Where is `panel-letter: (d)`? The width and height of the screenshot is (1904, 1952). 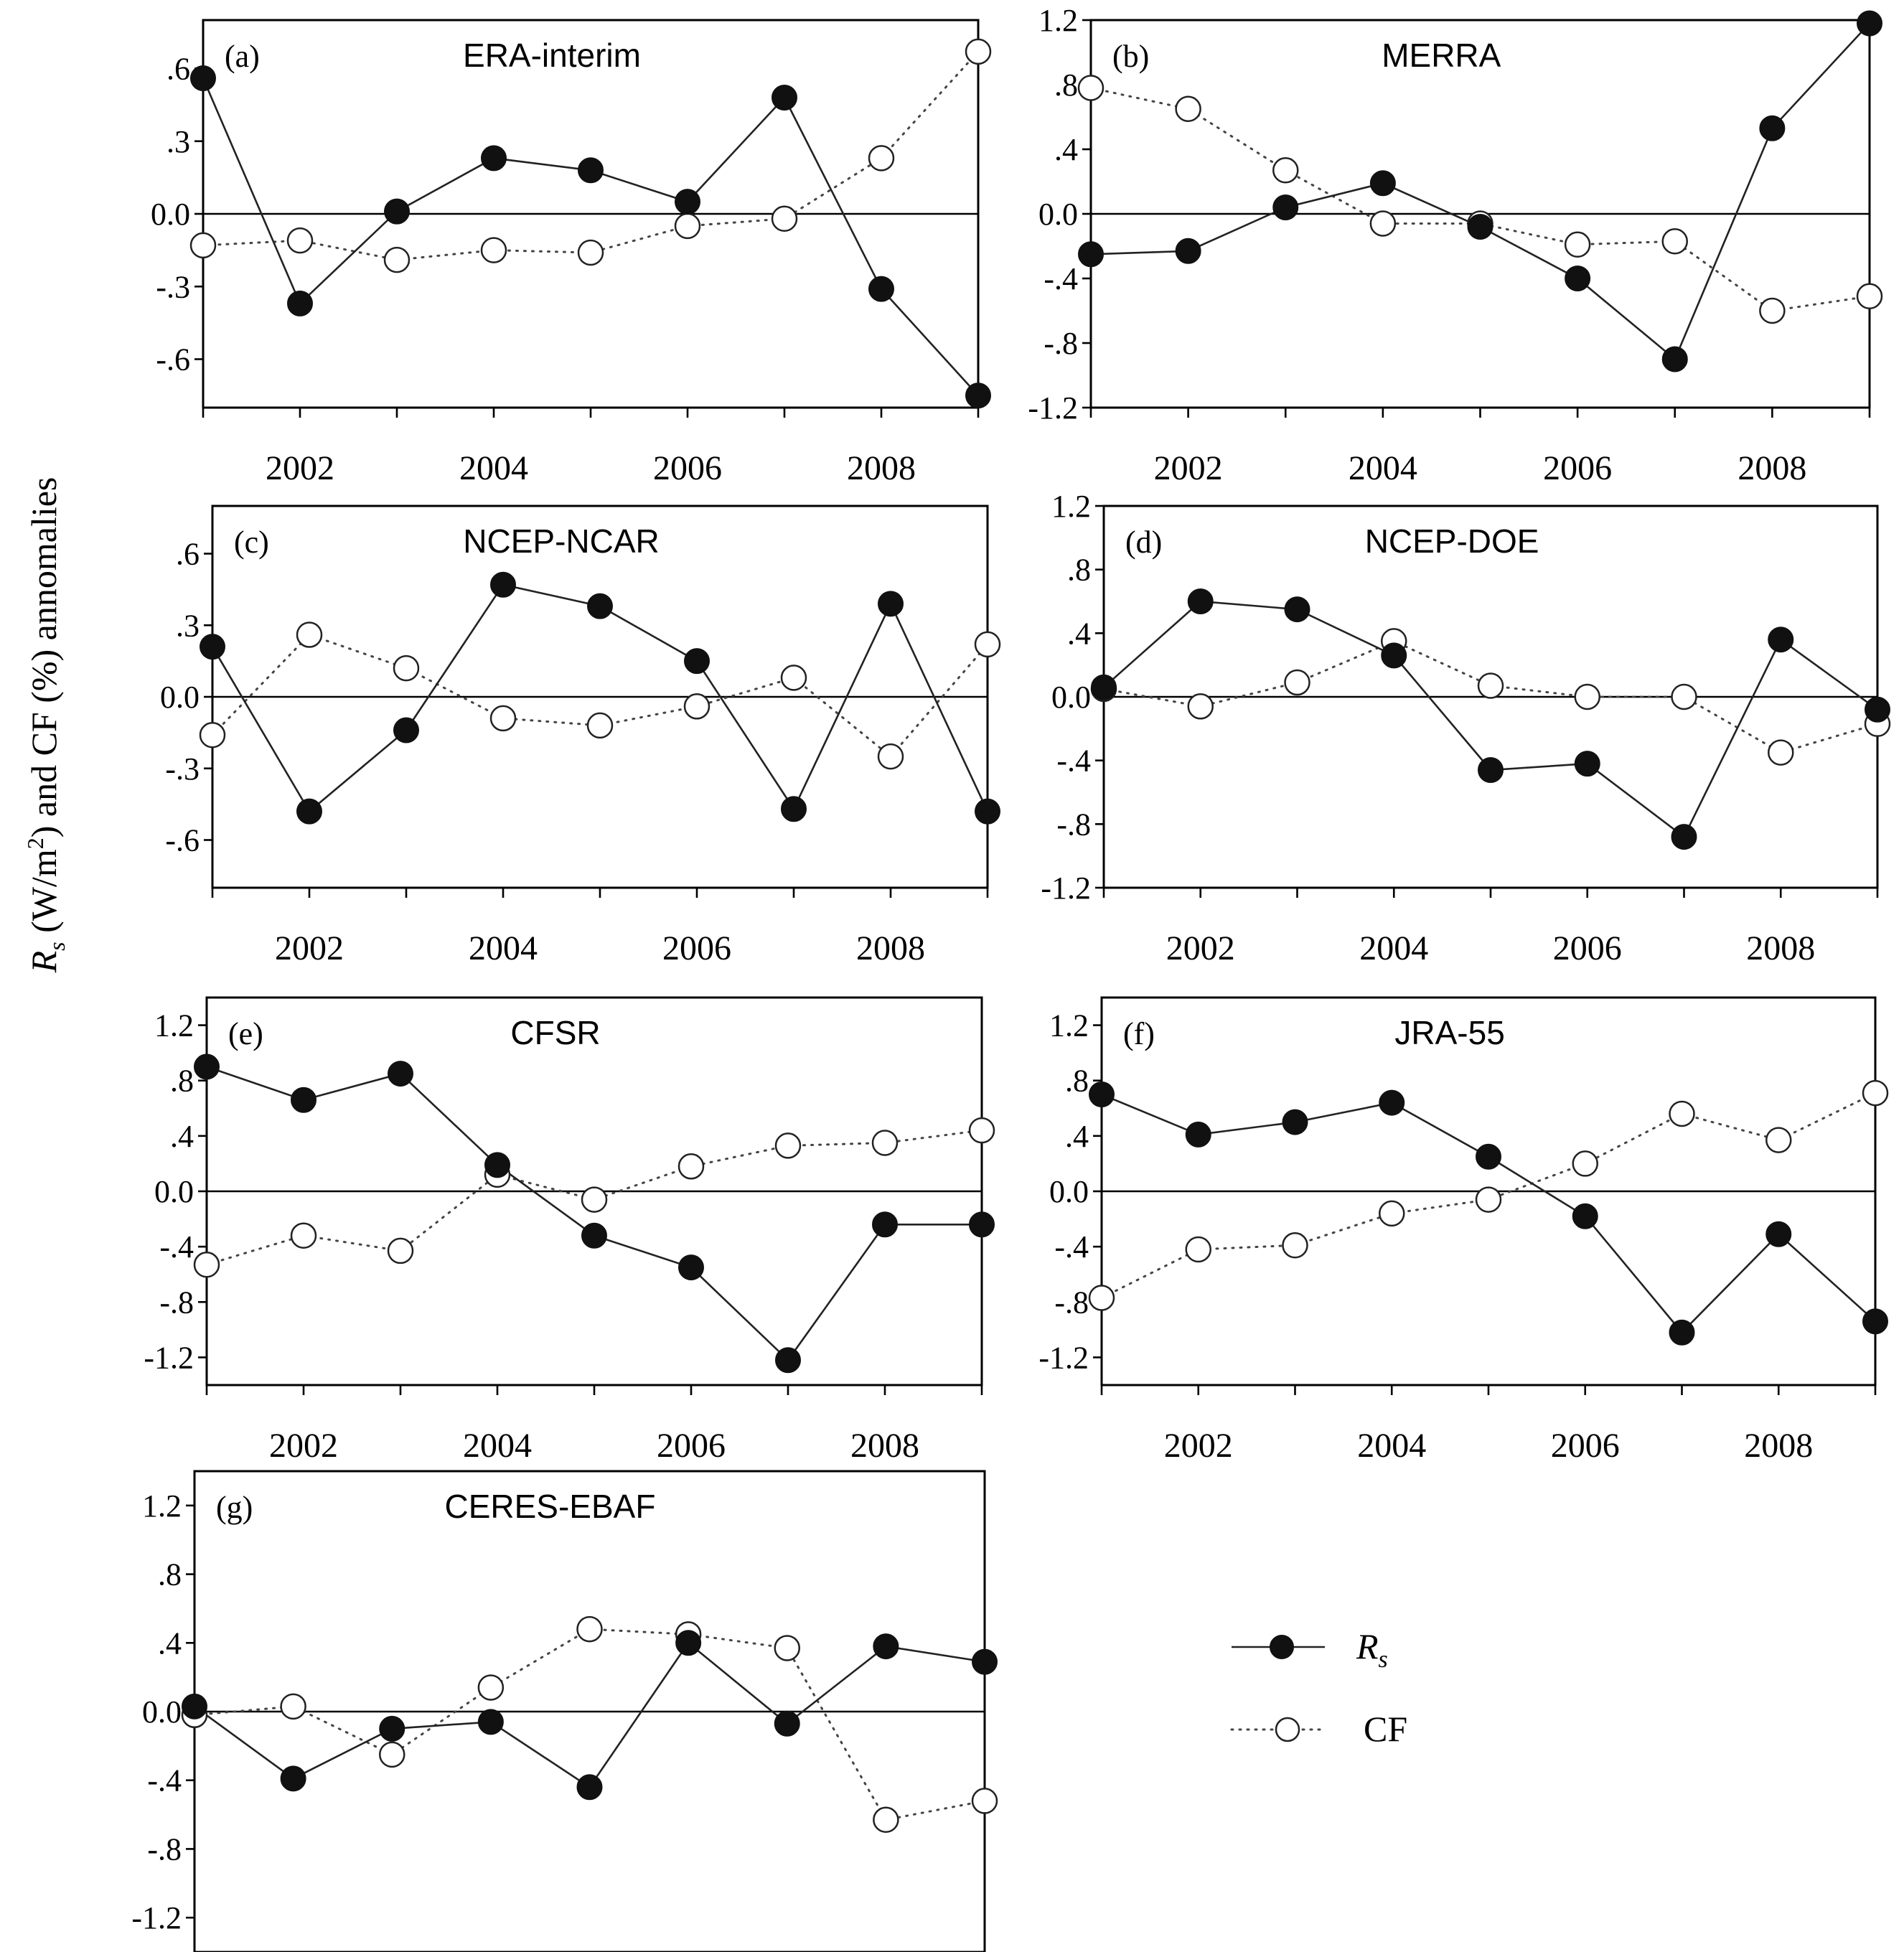 panel-letter: (d) is located at coordinates (1143, 542).